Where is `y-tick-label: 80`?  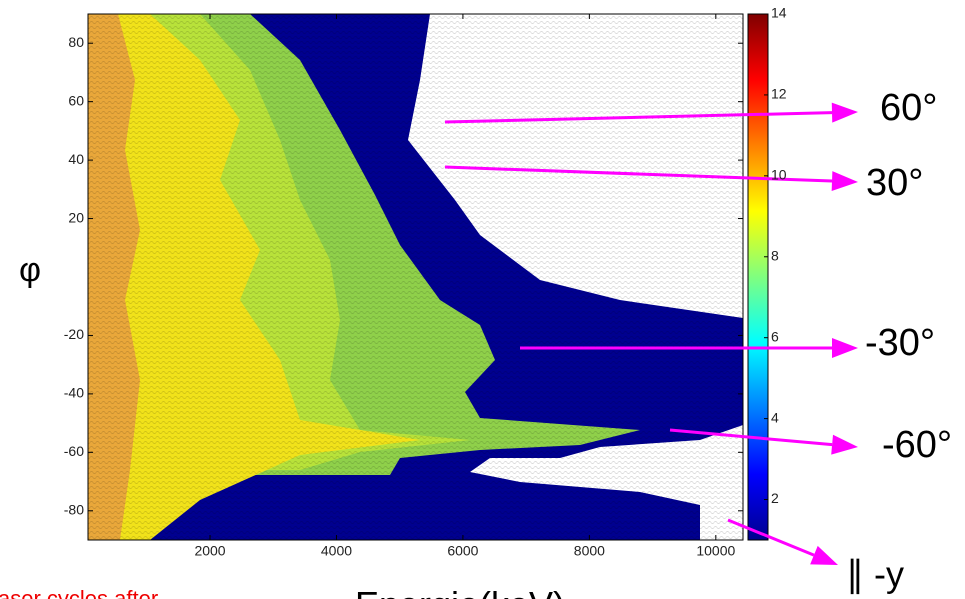
y-tick-label: 80 is located at coordinates (76, 42).